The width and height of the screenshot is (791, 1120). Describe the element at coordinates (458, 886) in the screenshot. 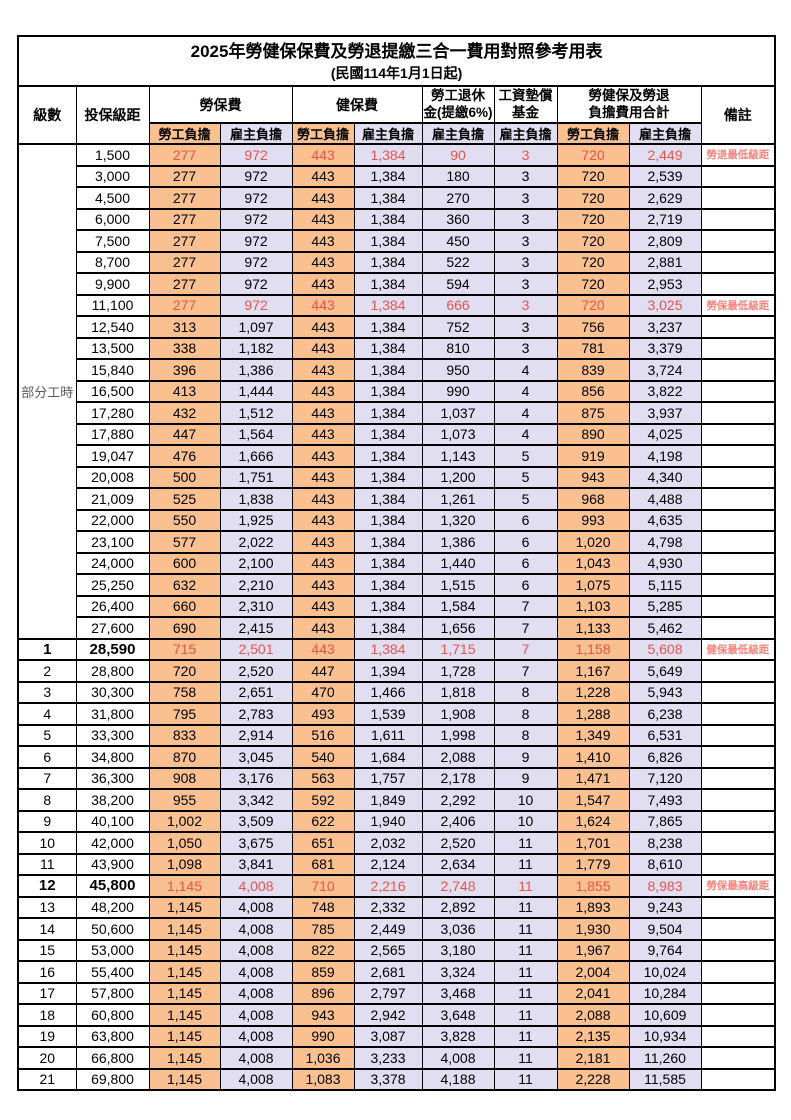

I see `pension-employer-cell: 2,748` at that location.